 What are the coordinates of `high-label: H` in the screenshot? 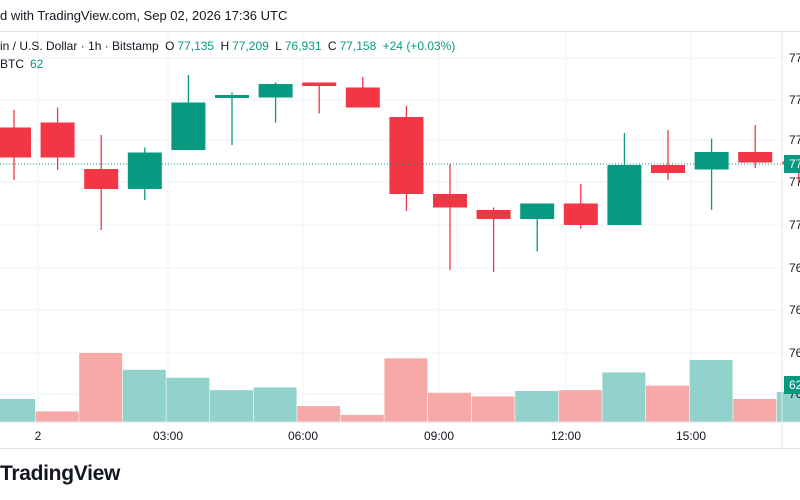 It's located at (225, 46).